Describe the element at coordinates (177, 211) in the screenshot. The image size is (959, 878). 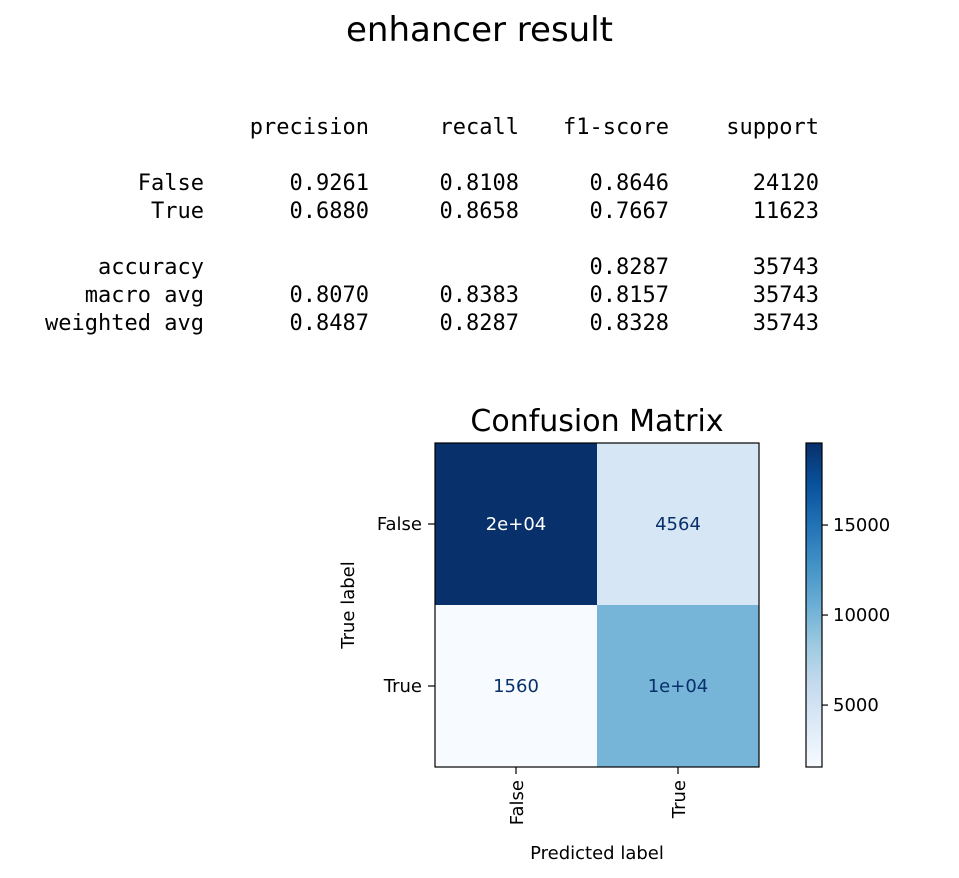
I see `report-row-label: True` at that location.